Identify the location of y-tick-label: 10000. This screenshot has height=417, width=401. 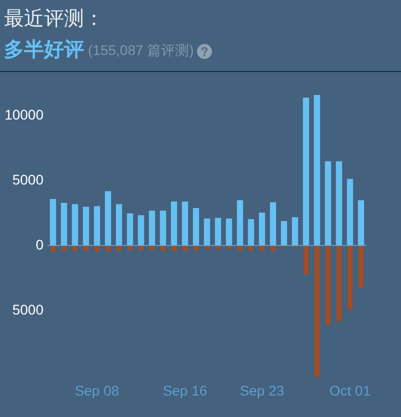
(24, 114).